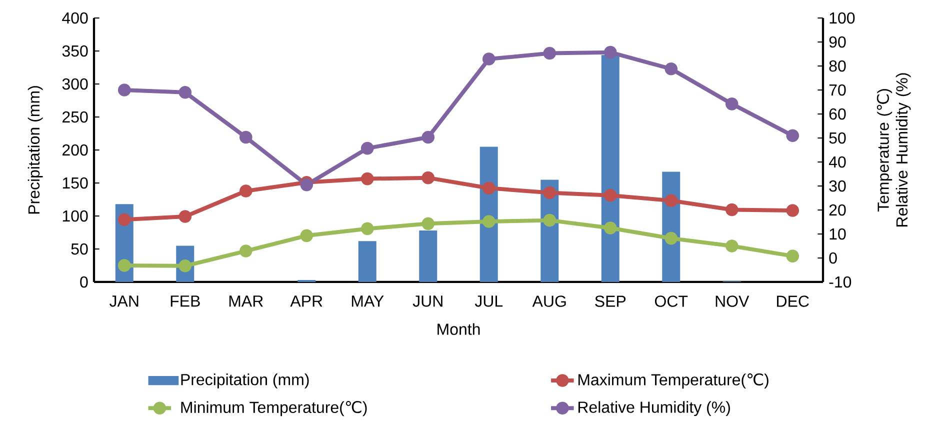 The height and width of the screenshot is (434, 940). Describe the element at coordinates (671, 301) in the screenshot. I see `x-tick-label: OCT` at that location.